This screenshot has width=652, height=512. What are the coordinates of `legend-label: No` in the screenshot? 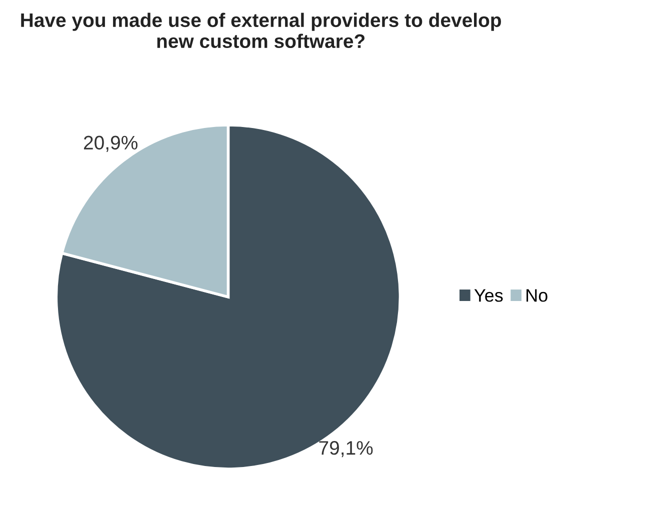 It's located at (537, 295).